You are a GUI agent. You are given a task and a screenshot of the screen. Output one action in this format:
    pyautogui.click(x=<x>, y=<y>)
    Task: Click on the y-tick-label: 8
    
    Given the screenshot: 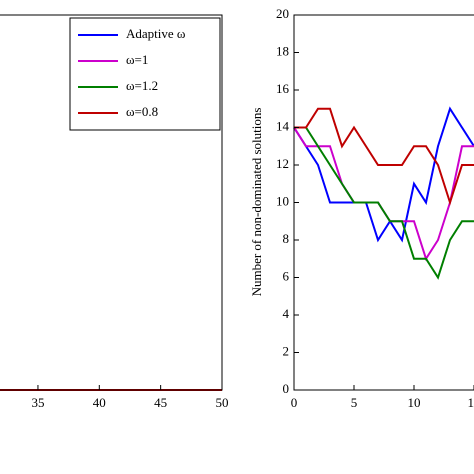 What is the action you would take?
    pyautogui.click(x=286, y=238)
    